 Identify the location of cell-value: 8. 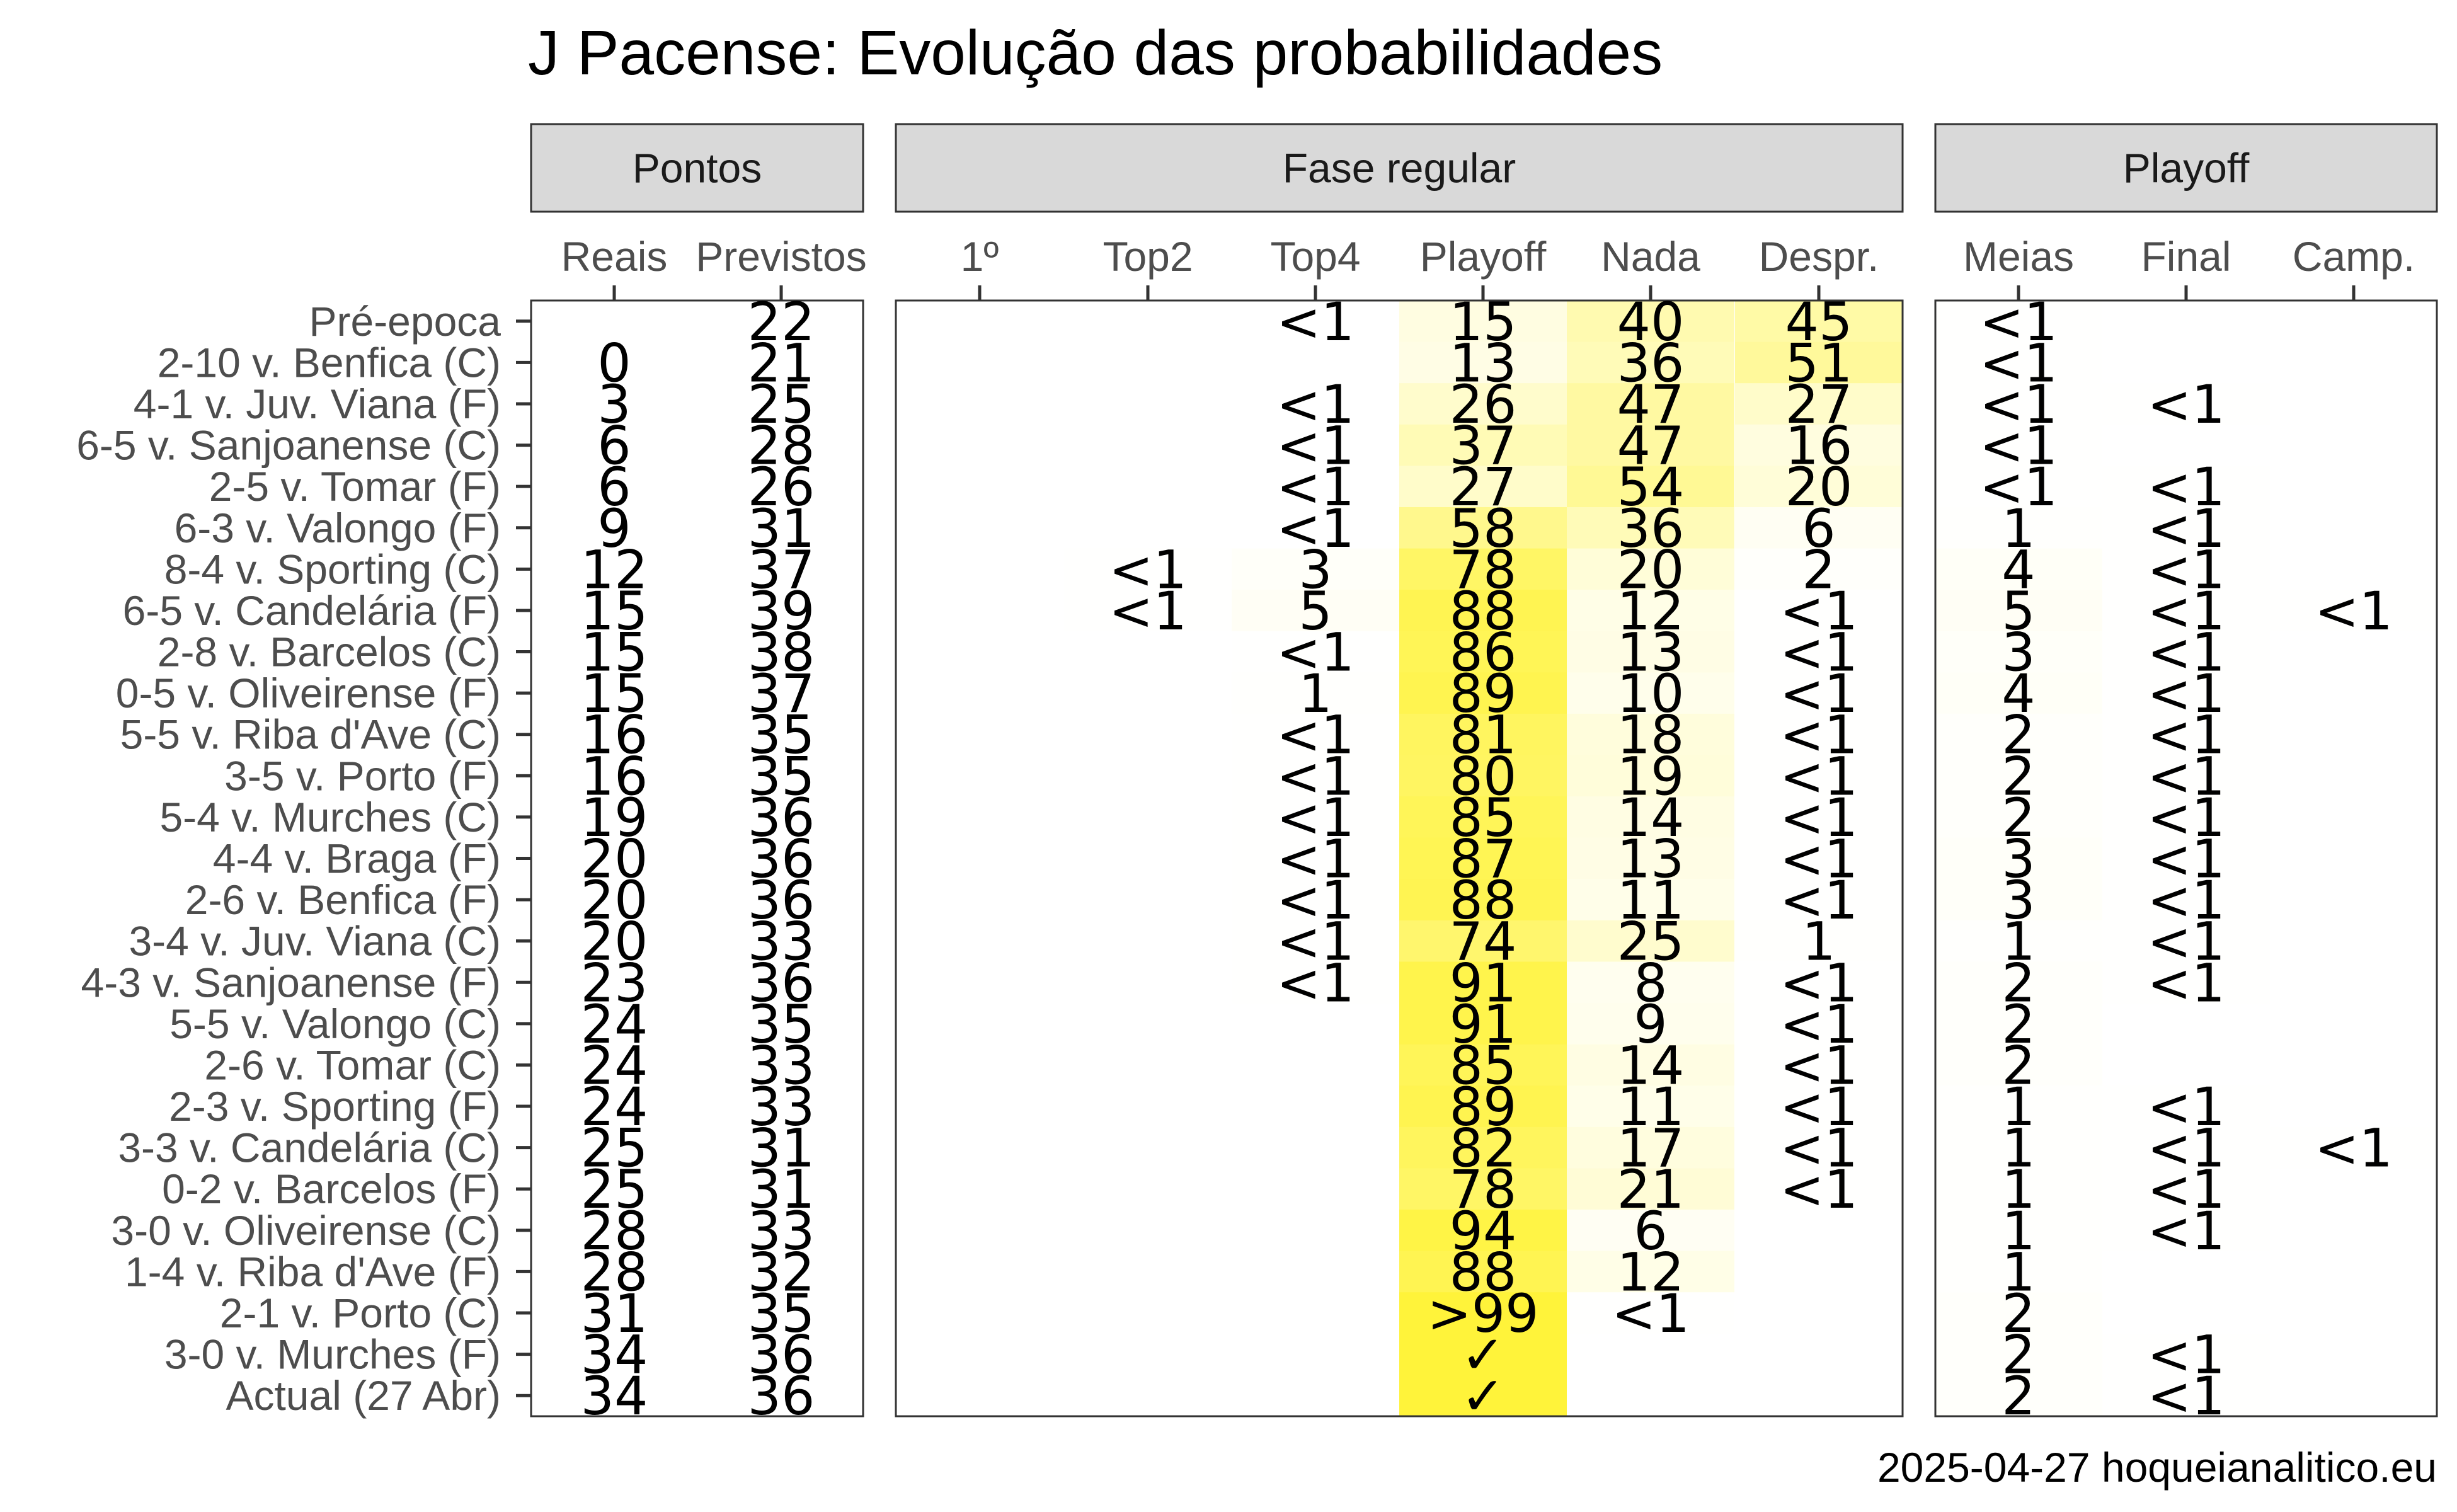
(1650, 983).